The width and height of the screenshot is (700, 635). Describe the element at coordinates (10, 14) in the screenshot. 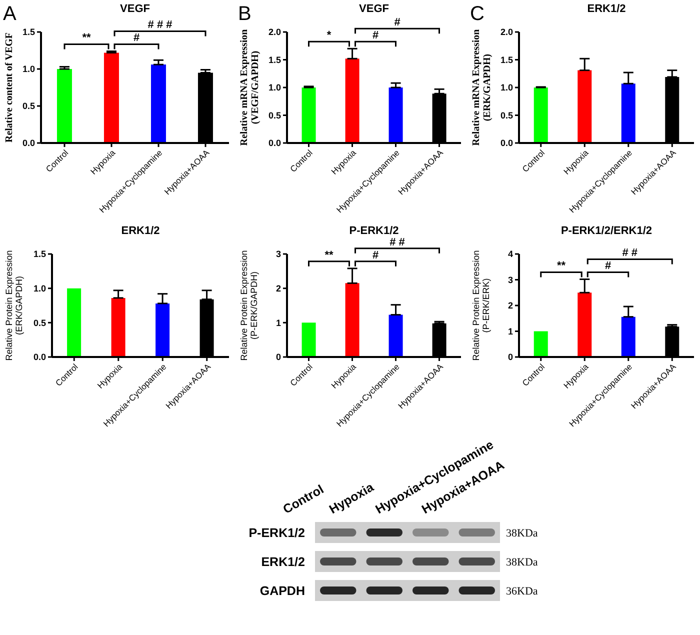

I see `text: A` at that location.